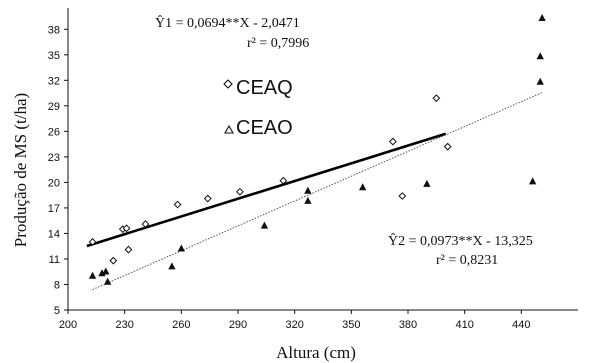 The image size is (593, 363). What do you see at coordinates (258, 108) in the screenshot?
I see `legend: CEAQ CEAO` at bounding box center [258, 108].